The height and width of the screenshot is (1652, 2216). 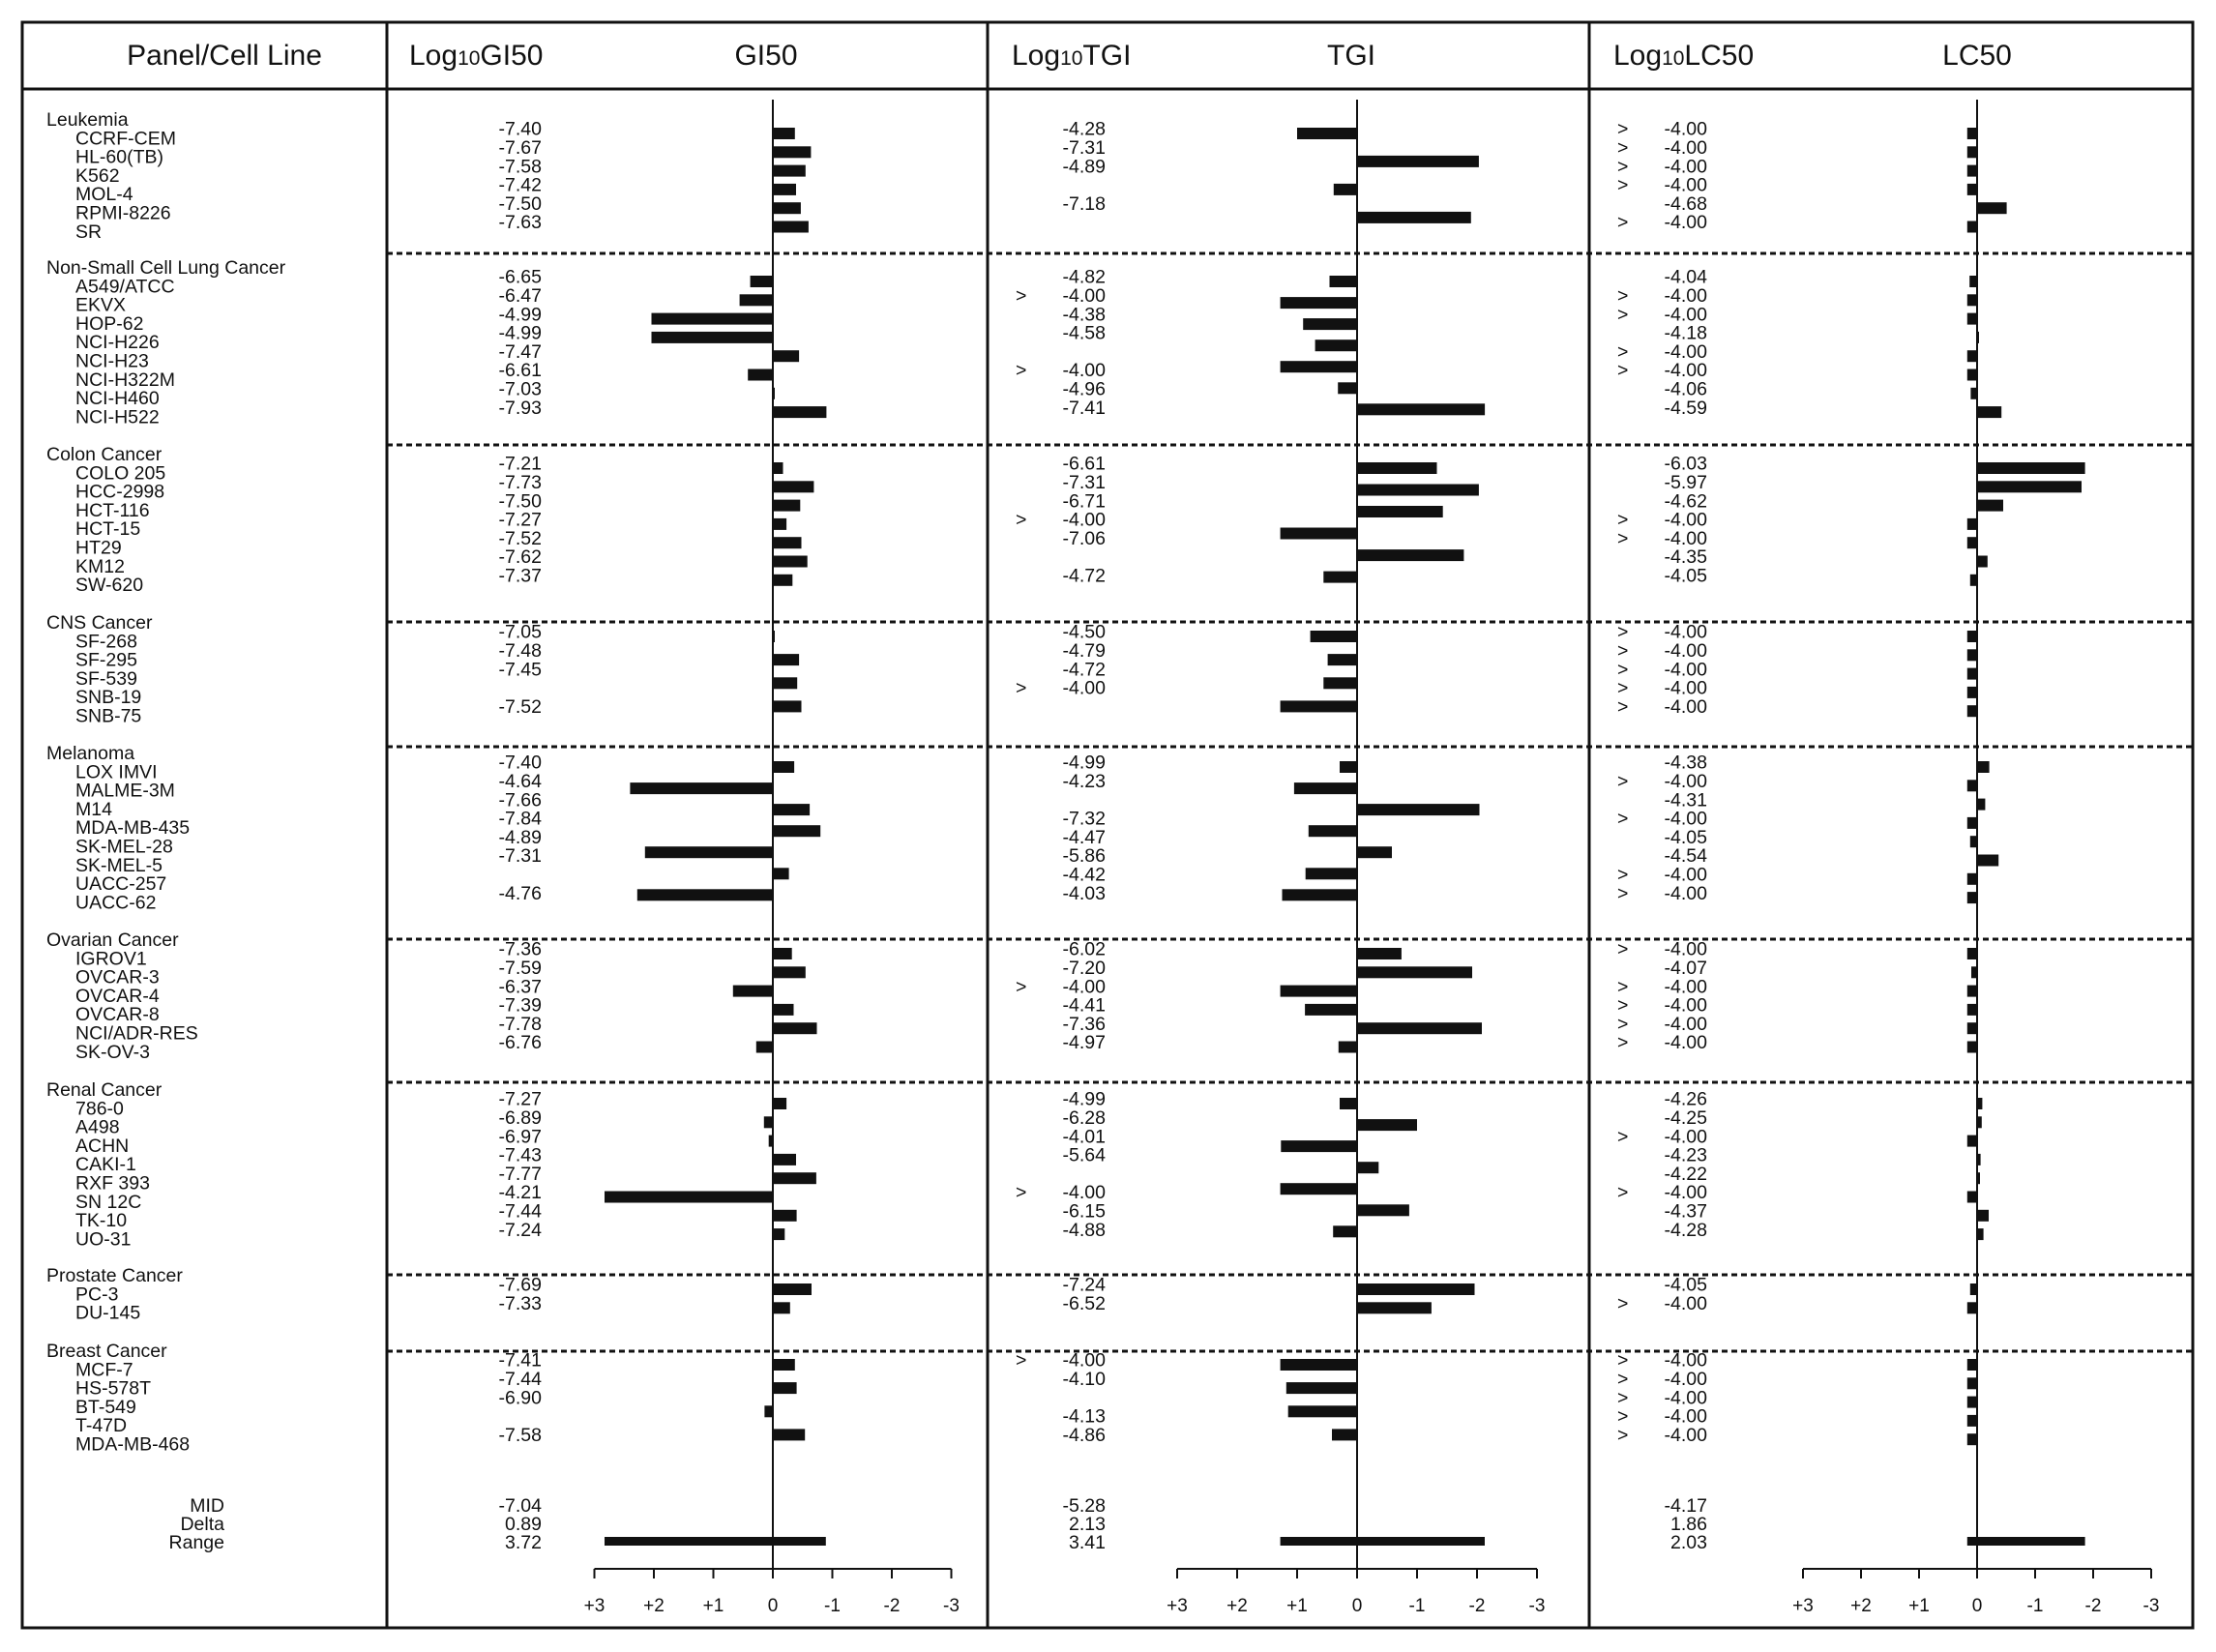 I want to click on tgi-value: -6.71, so click(x=1084, y=501).